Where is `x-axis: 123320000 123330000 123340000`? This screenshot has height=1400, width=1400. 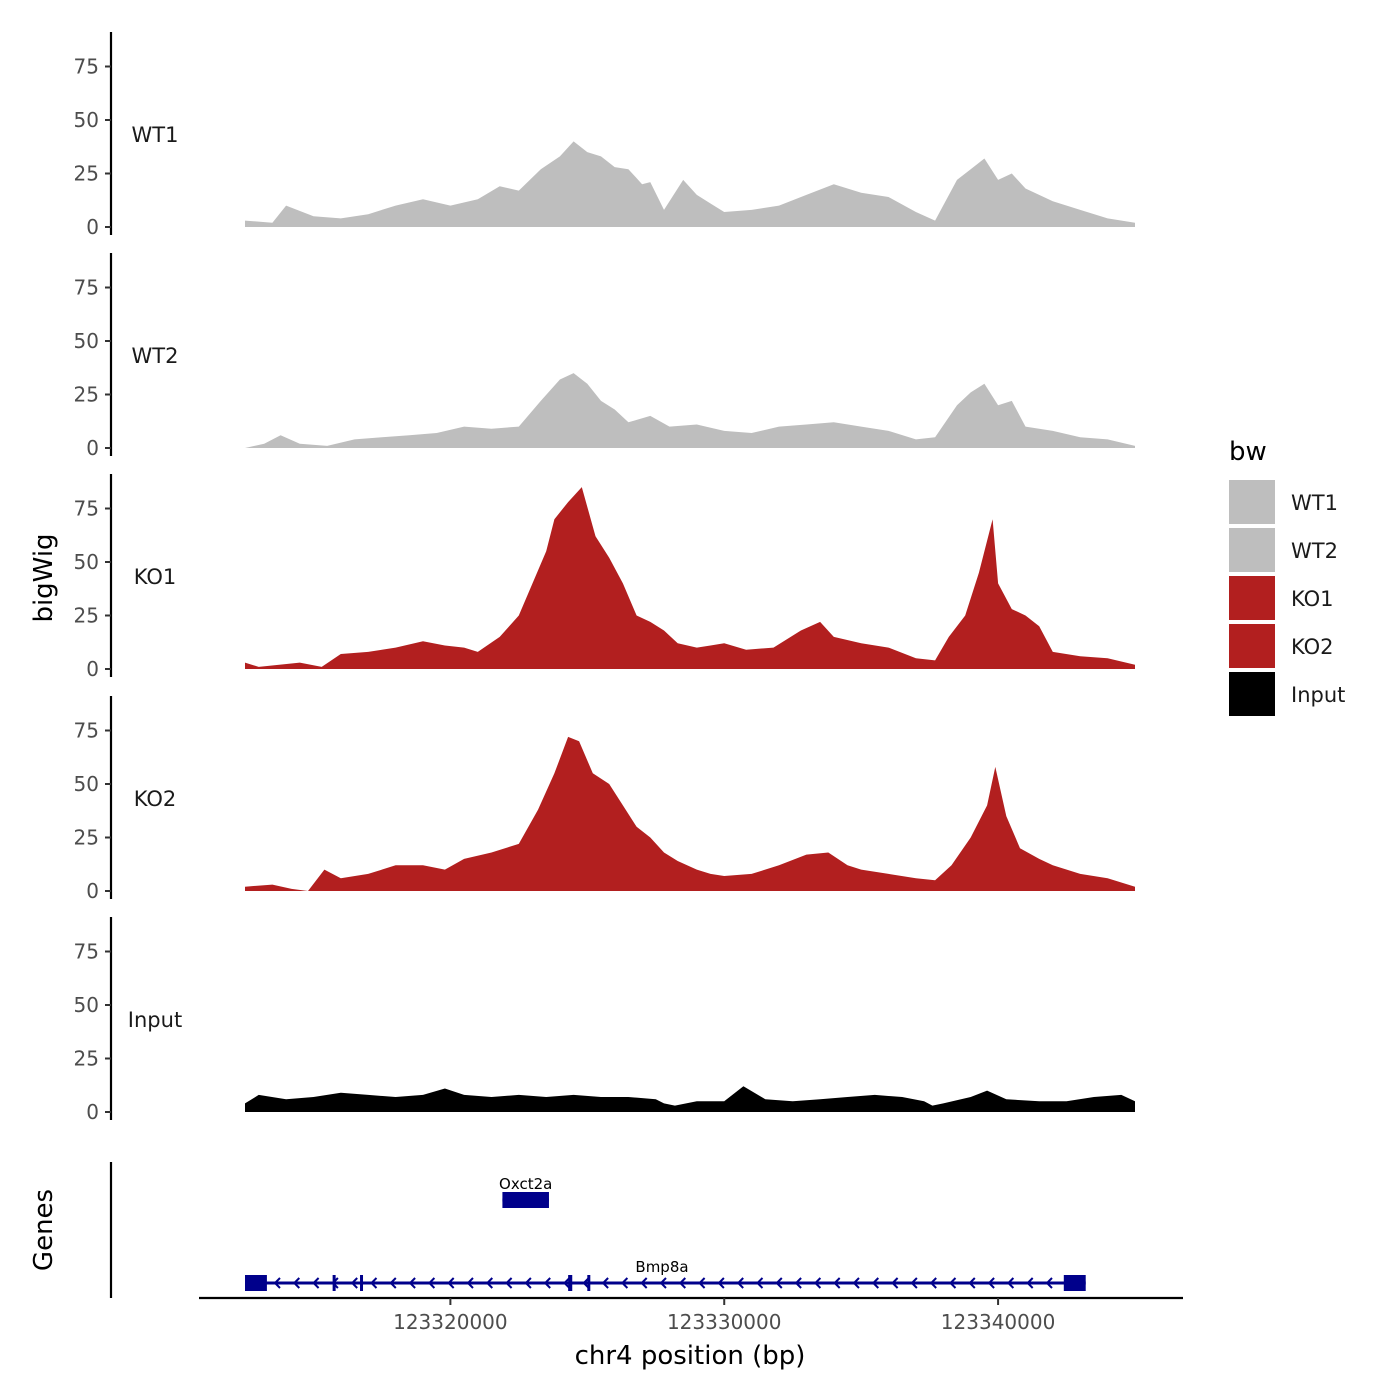 x-axis: 123320000 123330000 123340000 is located at coordinates (691, 1315).